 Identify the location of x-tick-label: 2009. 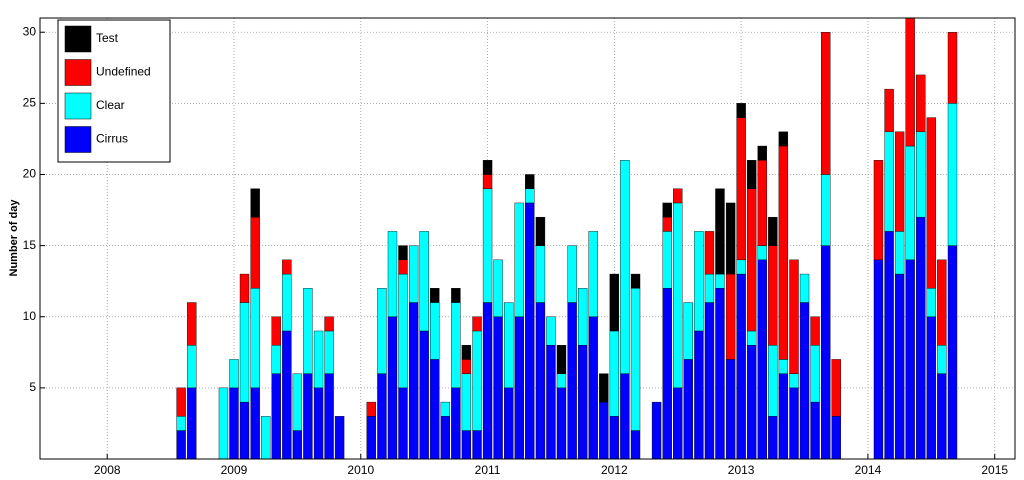
(234, 470).